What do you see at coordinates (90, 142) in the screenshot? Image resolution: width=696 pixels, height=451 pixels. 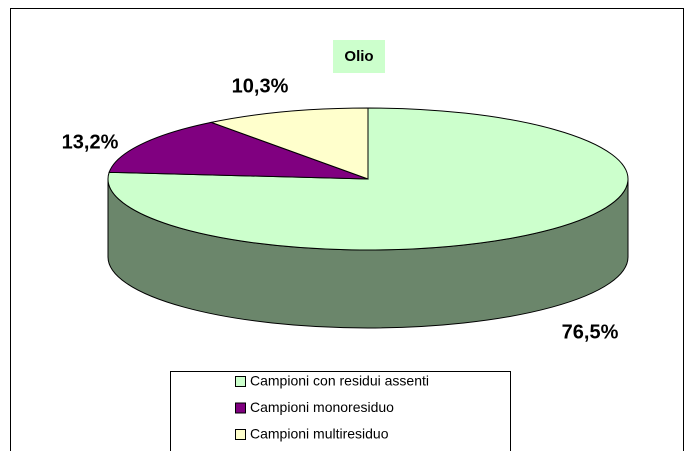 I see `data-label: 13,2%` at bounding box center [90, 142].